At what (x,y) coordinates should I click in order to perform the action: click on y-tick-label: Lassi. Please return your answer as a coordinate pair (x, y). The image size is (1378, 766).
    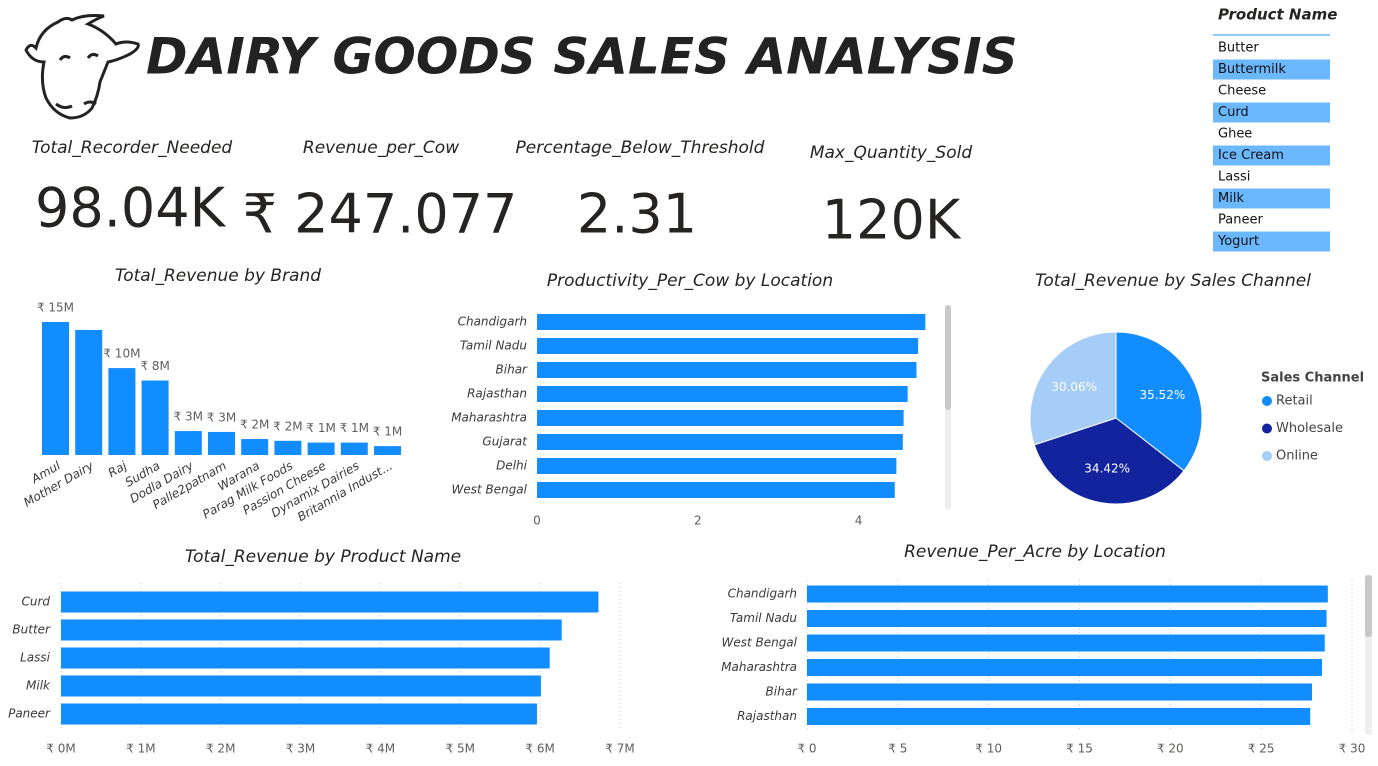
    Looking at the image, I should click on (35, 658).